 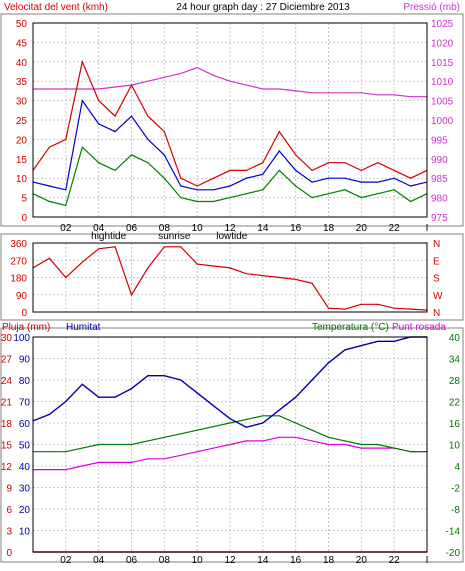 What do you see at coordinates (7, 424) in the screenshot?
I see `rain-tick-label: 18` at bounding box center [7, 424].